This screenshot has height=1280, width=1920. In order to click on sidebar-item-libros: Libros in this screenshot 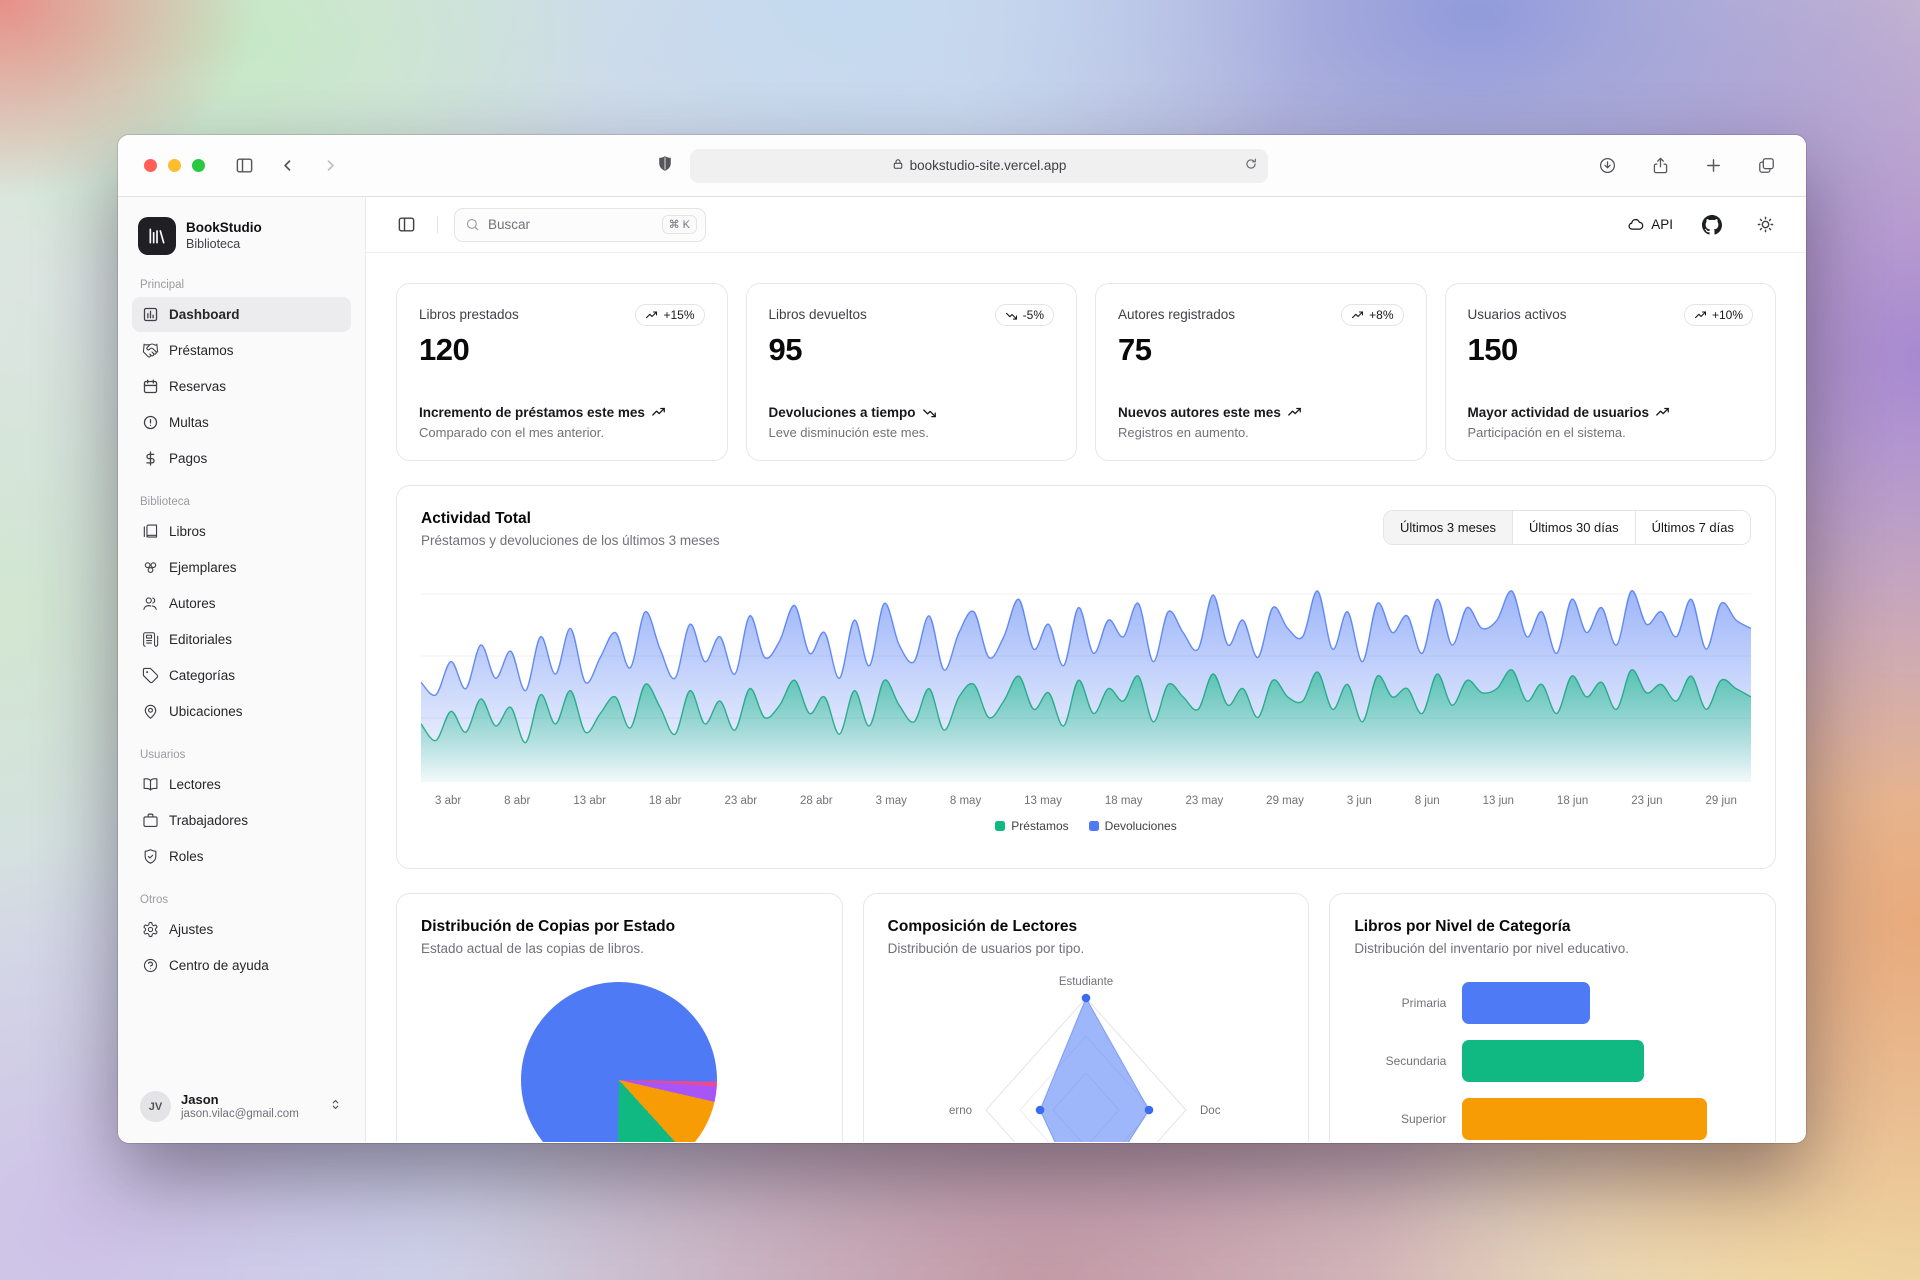, I will do `click(241, 531)`.